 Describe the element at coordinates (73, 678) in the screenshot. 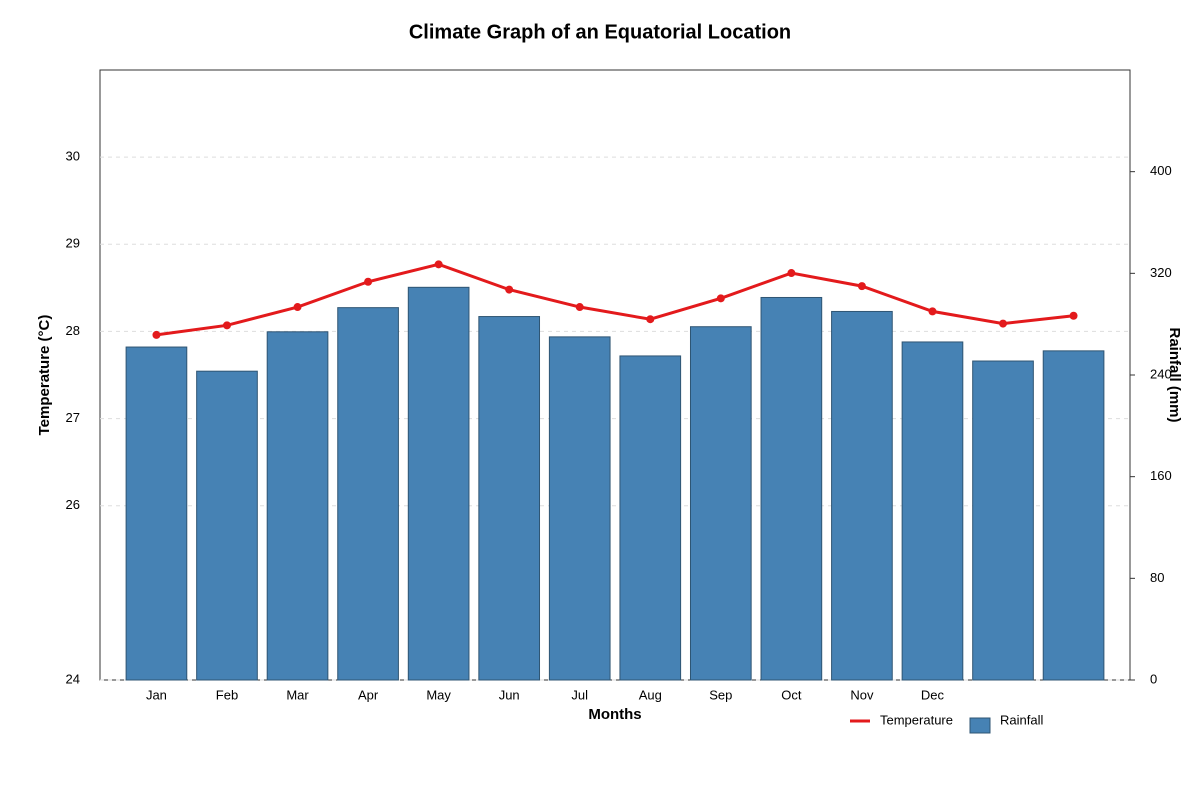

I see `y-tick-label: 24` at that location.